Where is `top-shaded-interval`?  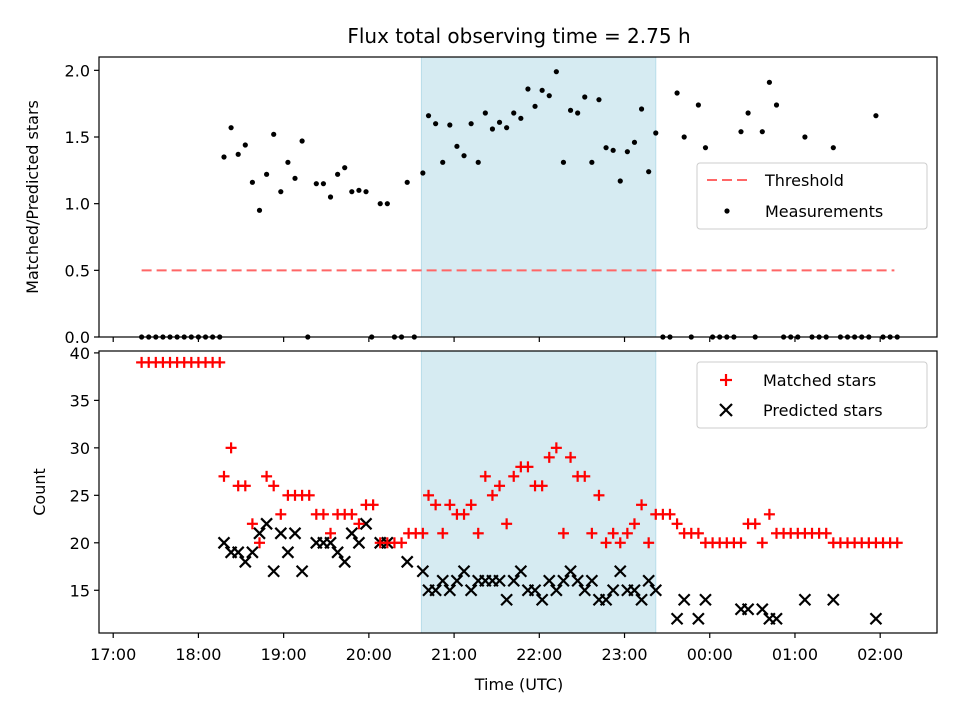 top-shaded-interval is located at coordinates (538, 197).